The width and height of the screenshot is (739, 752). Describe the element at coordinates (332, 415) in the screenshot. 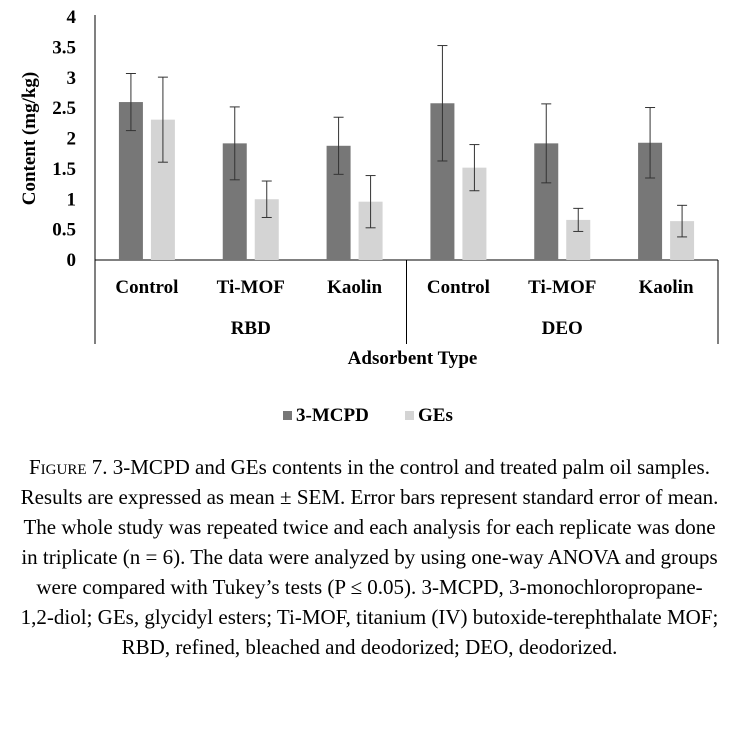

I see `legend-label: 3-MCPD` at that location.